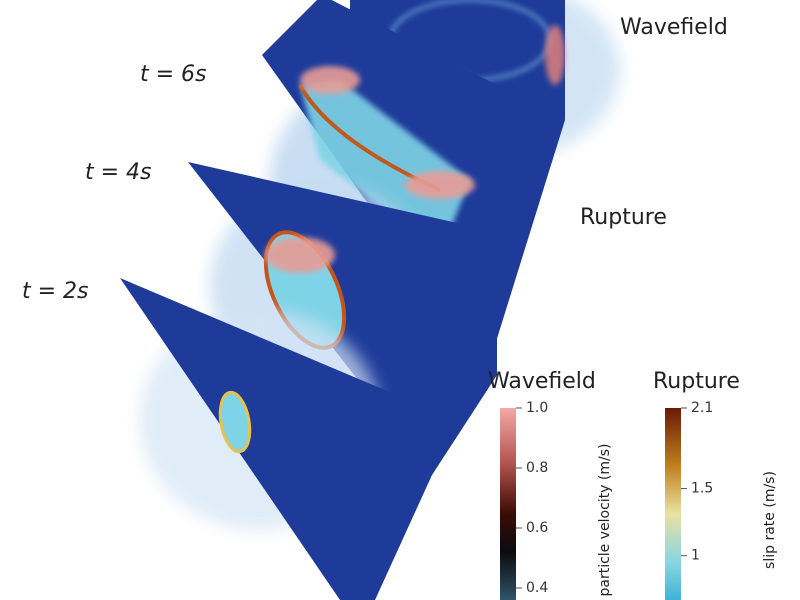 This screenshot has height=600, width=800. I want to click on tick-label: 1, so click(695, 556).